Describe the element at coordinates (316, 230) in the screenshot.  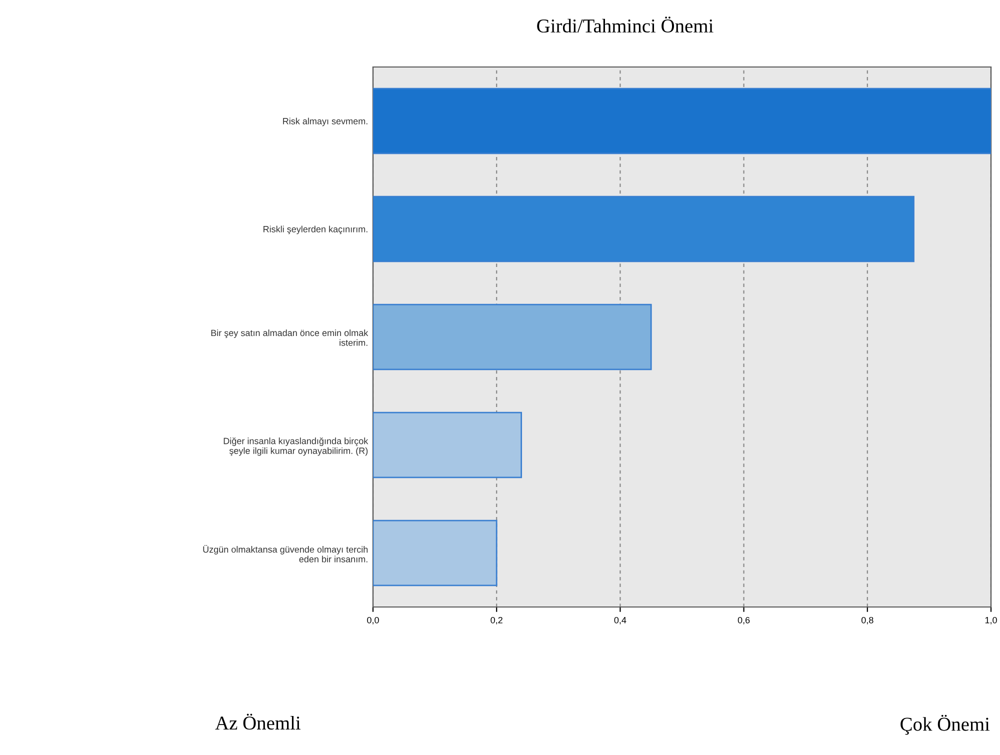
I see `y-tick-label: Riskli şeylerden kaçınırım.` at that location.